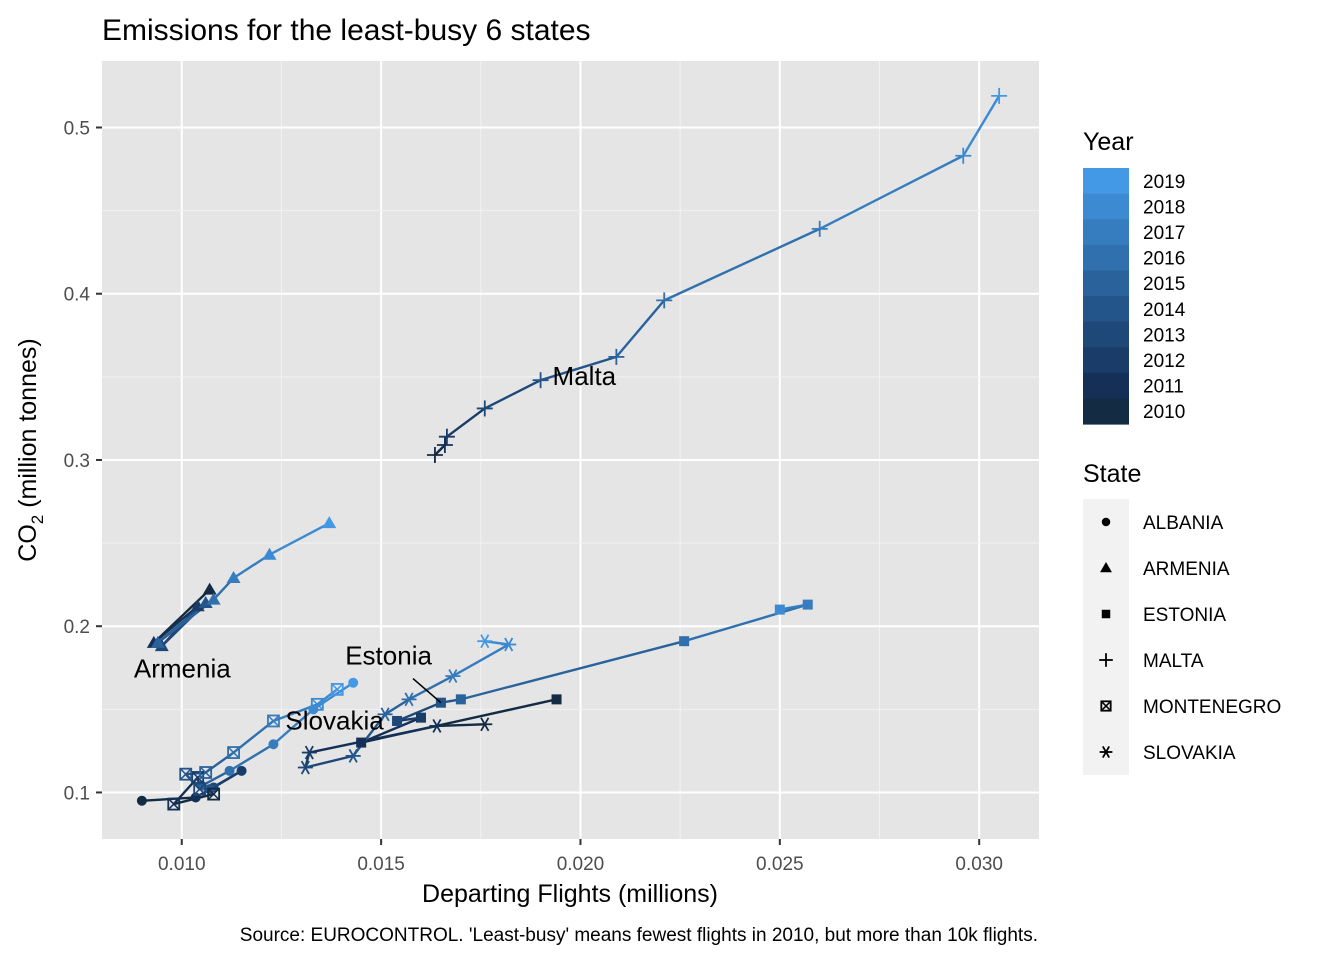  What do you see at coordinates (1106, 232) in the screenshot?
I see `year-swatch-2017` at bounding box center [1106, 232].